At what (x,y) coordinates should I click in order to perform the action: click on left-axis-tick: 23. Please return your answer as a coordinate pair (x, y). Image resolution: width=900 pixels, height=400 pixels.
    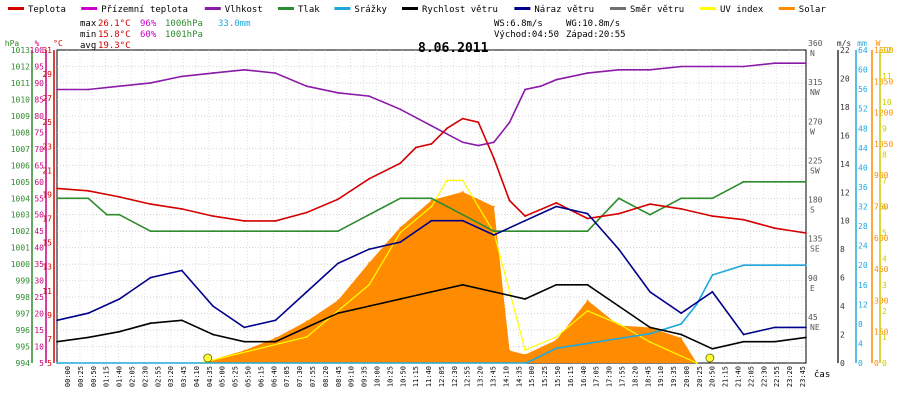
    Looking at the image, I should click on (47, 146).